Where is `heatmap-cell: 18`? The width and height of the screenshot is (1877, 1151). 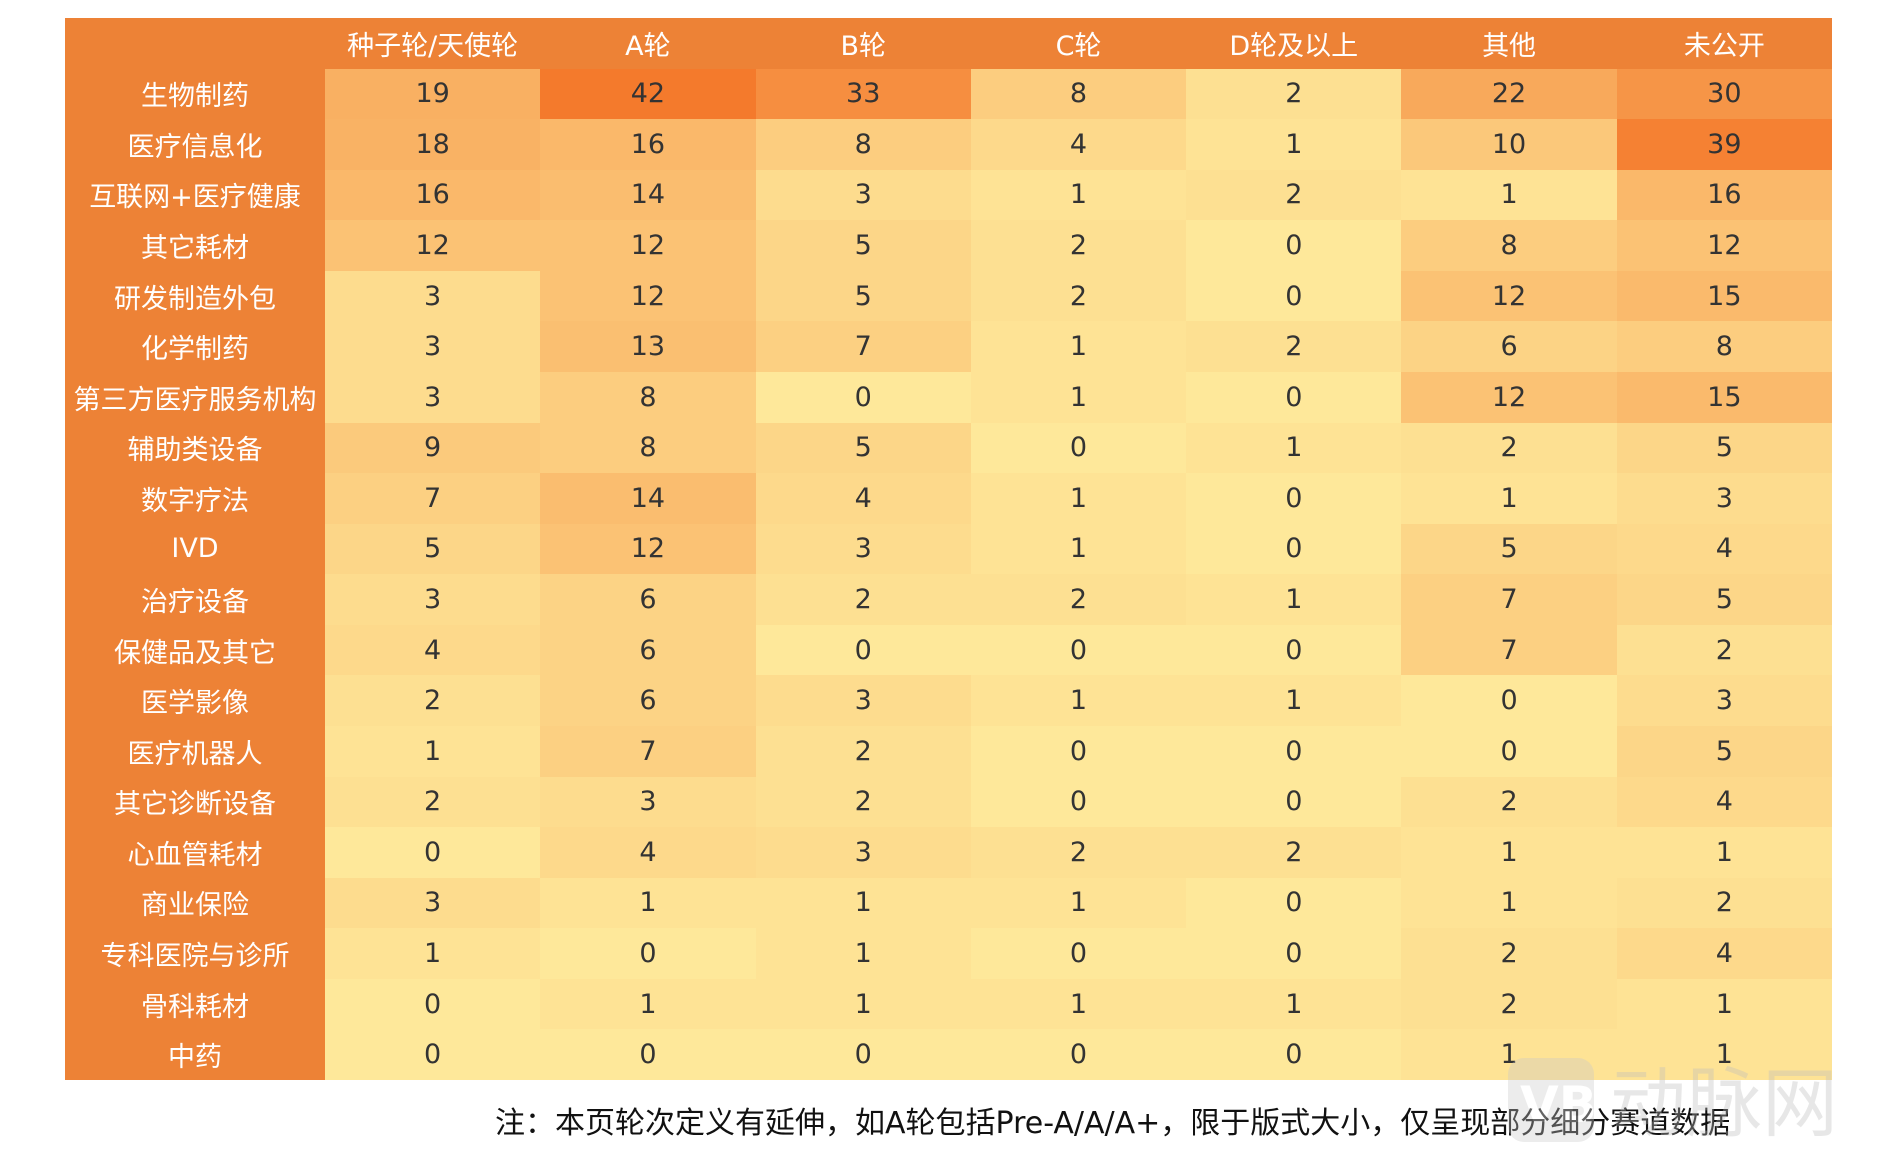 heatmap-cell: 18 is located at coordinates (433, 144).